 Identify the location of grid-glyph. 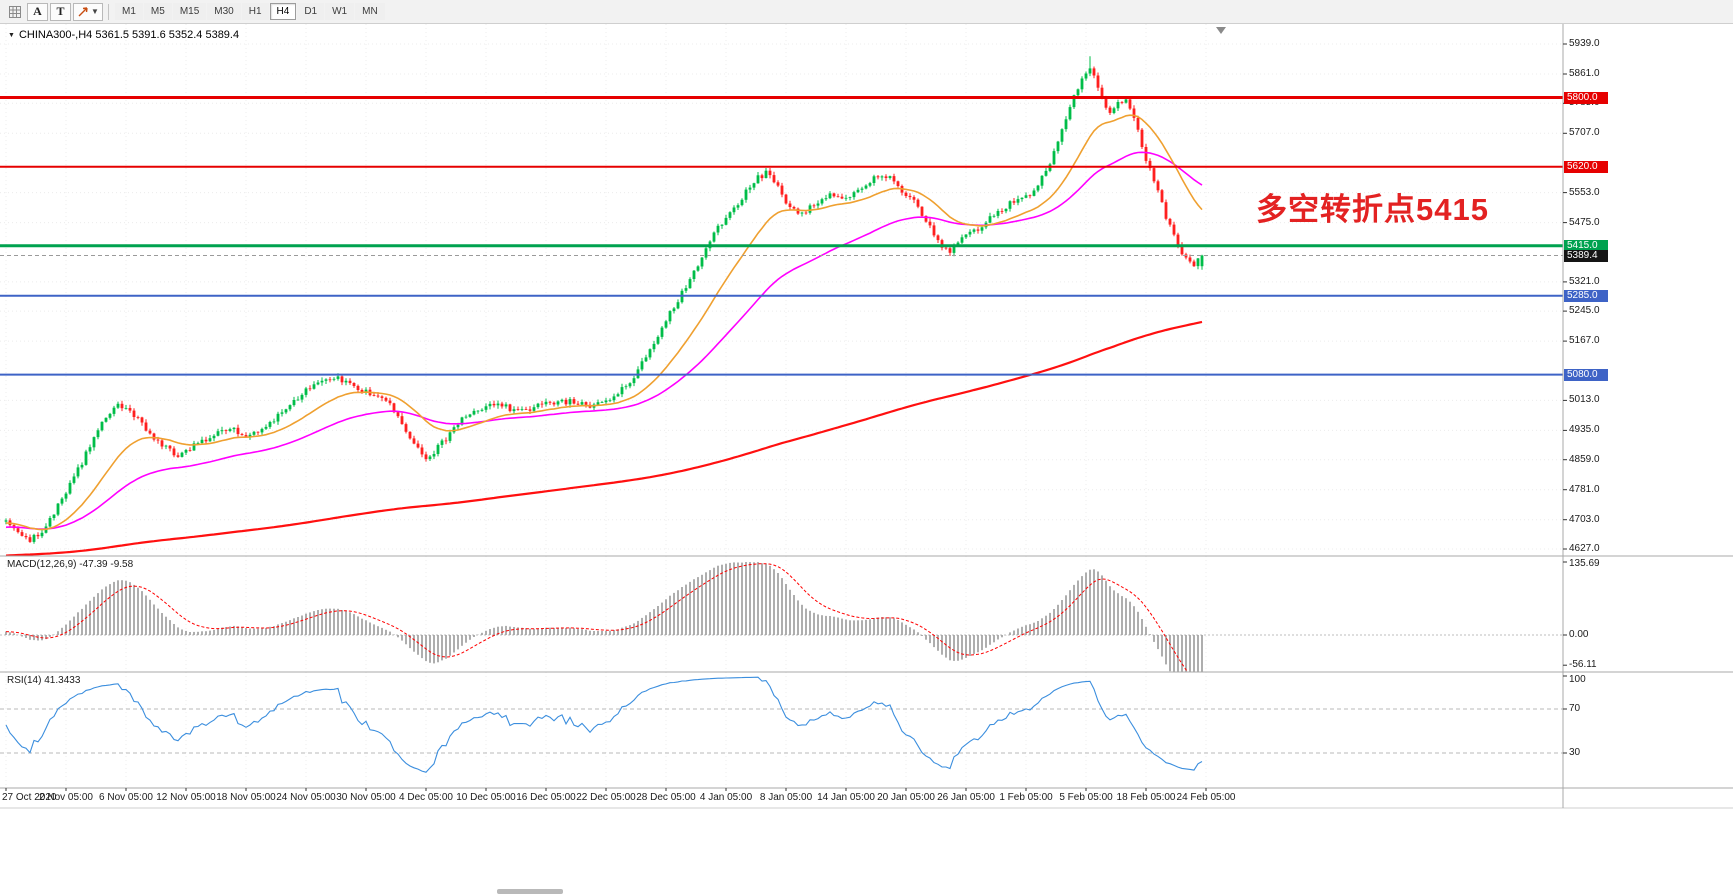
(15, 11).